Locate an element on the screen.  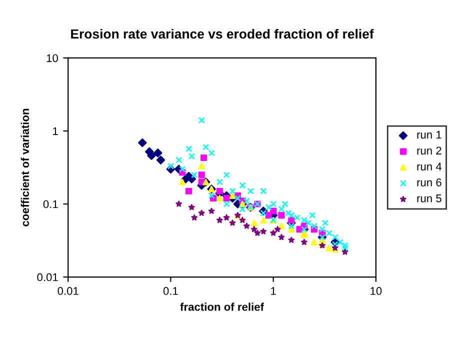
legend-label: run 6 is located at coordinates (429, 182).